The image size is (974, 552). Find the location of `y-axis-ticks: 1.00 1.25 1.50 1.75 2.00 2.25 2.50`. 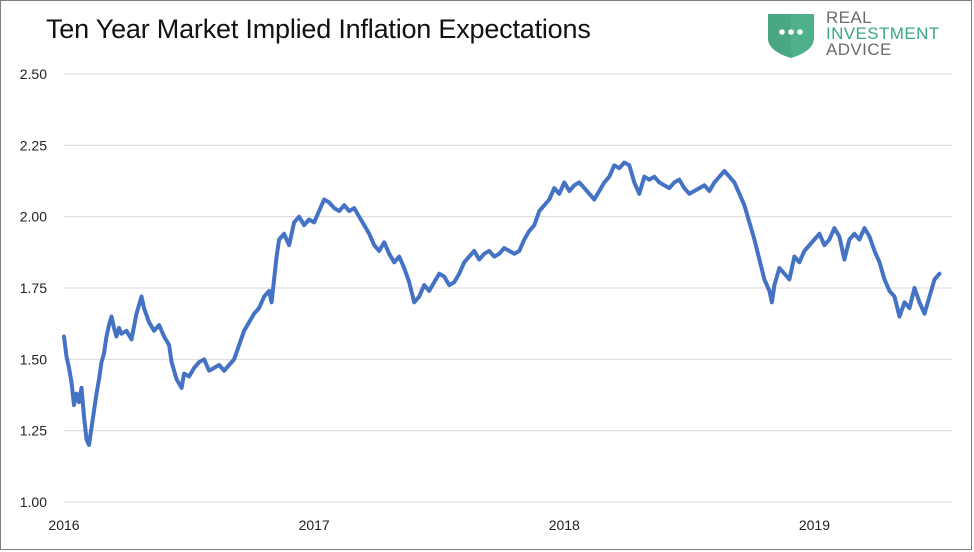

y-axis-ticks: 1.00 1.25 1.50 1.75 2.00 2.25 2.50 is located at coordinates (33, 288).